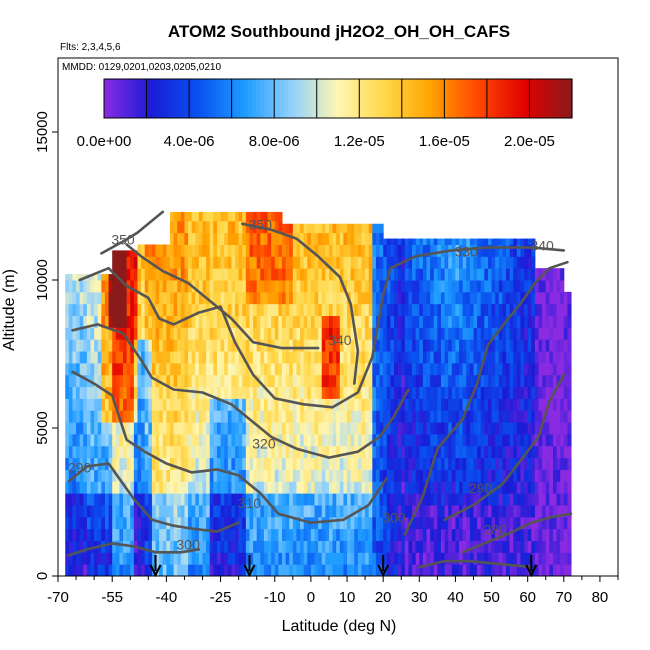 The image size is (650, 650). Describe the element at coordinates (141, 67) in the screenshot. I see `dates-note: MMDD: 0129,0201,0203,0205,0210` at that location.